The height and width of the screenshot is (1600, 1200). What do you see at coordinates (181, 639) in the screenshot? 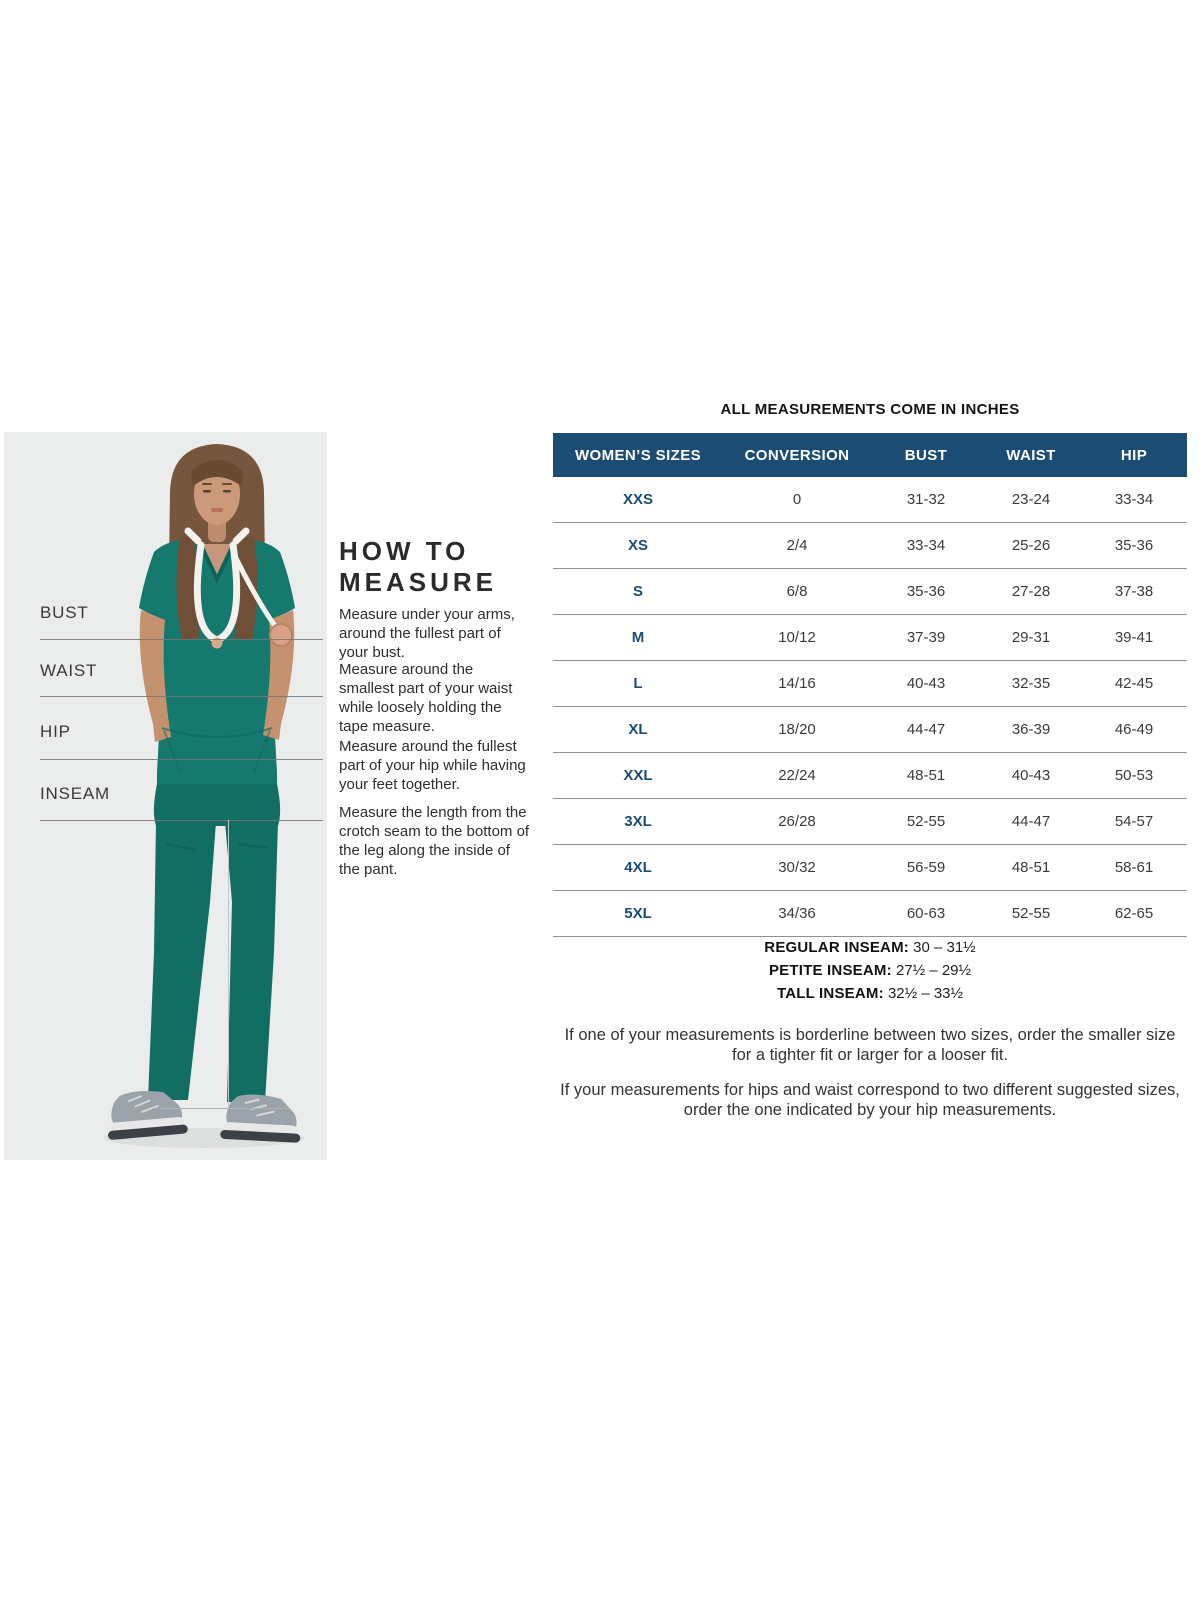
I see `measure-line-bust` at bounding box center [181, 639].